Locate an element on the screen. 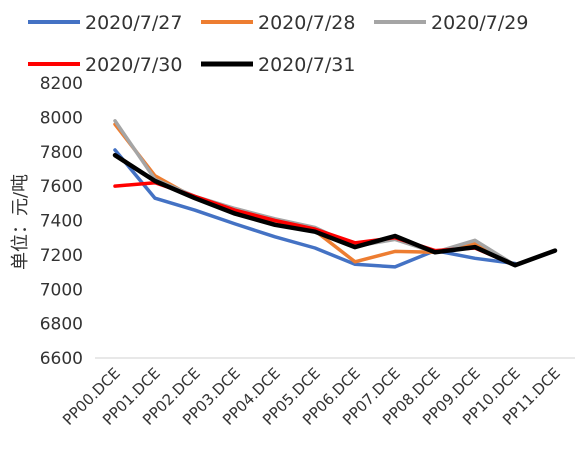 Image resolution: width=580 pixels, height=452 pixels. legend-label: 2020/7/31 is located at coordinates (306, 65).